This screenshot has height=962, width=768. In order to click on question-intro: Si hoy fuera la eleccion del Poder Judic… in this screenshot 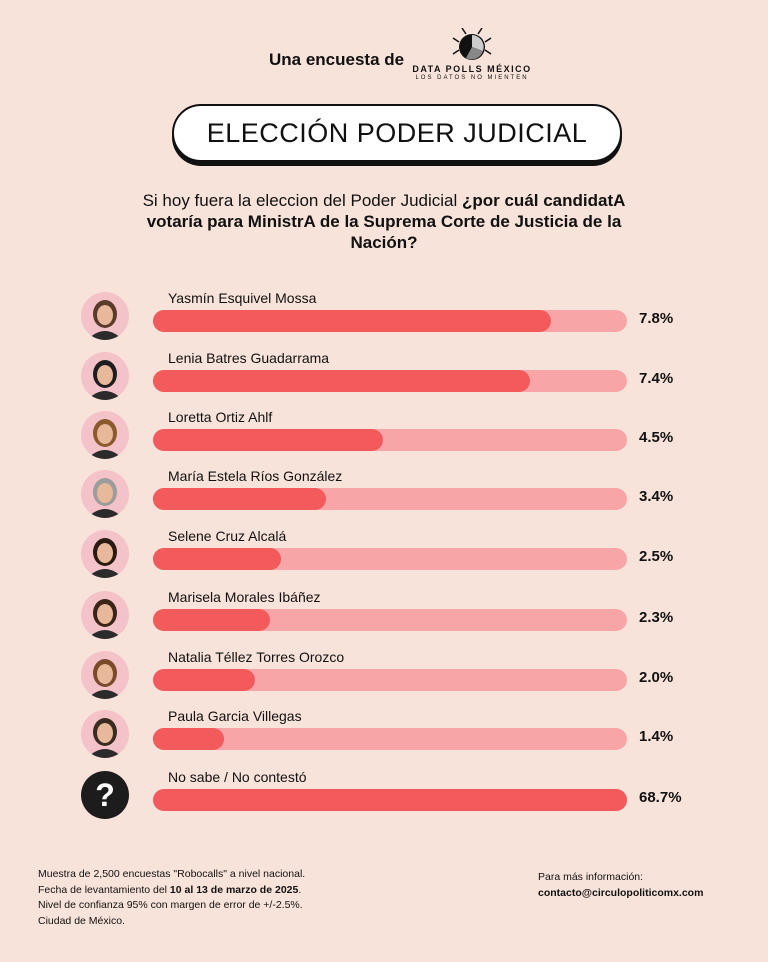, I will do `click(302, 200)`.